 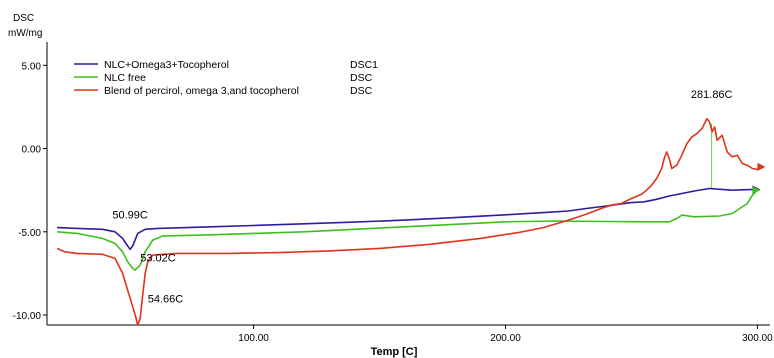 What do you see at coordinates (253, 338) in the screenshot?
I see `x-tick-label: 100.00` at bounding box center [253, 338].